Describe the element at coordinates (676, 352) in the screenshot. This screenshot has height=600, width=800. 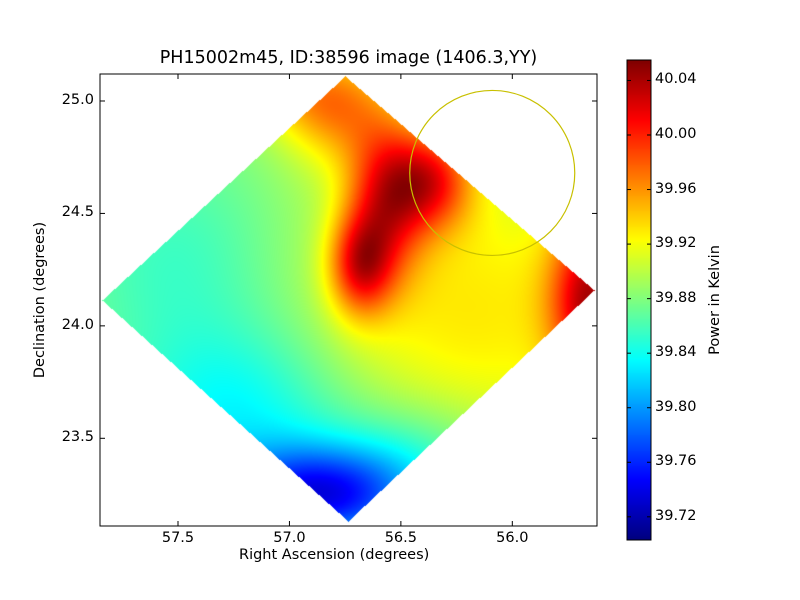
I see `colorbar-tick-label: 39.84` at that location.